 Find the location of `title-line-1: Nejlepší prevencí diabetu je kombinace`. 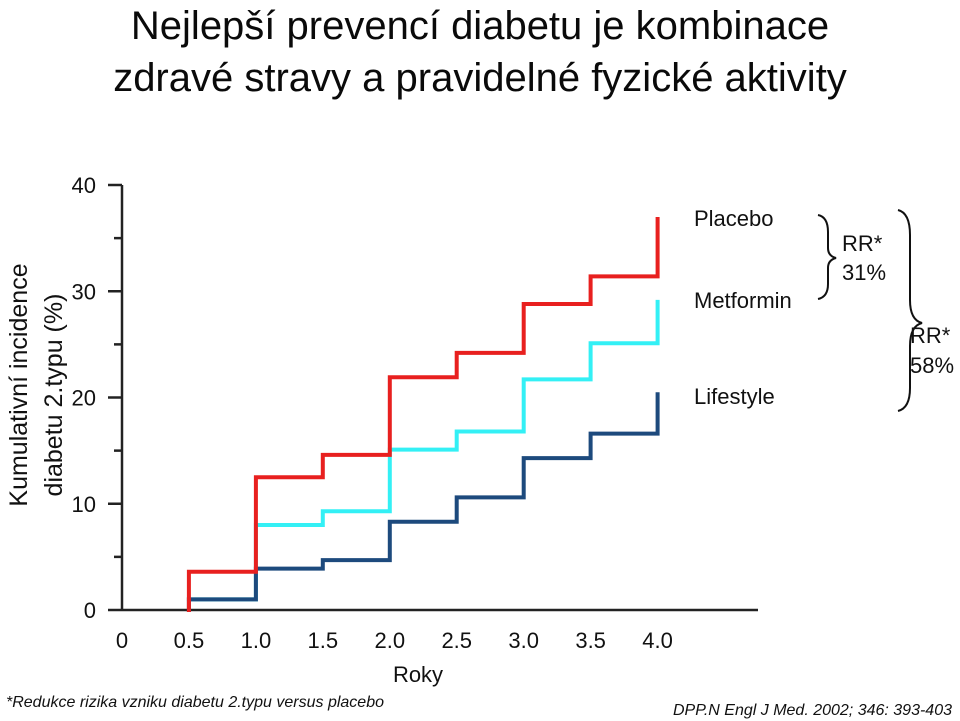

title-line-1: Nejlepší prevencí diabetu je kombinace is located at coordinates (480, 26).